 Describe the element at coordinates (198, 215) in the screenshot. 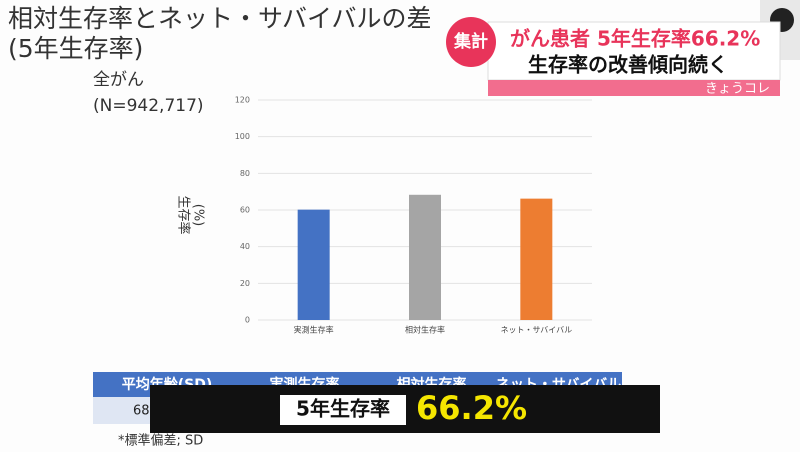

I see `y-axis-label: (%)` at that location.